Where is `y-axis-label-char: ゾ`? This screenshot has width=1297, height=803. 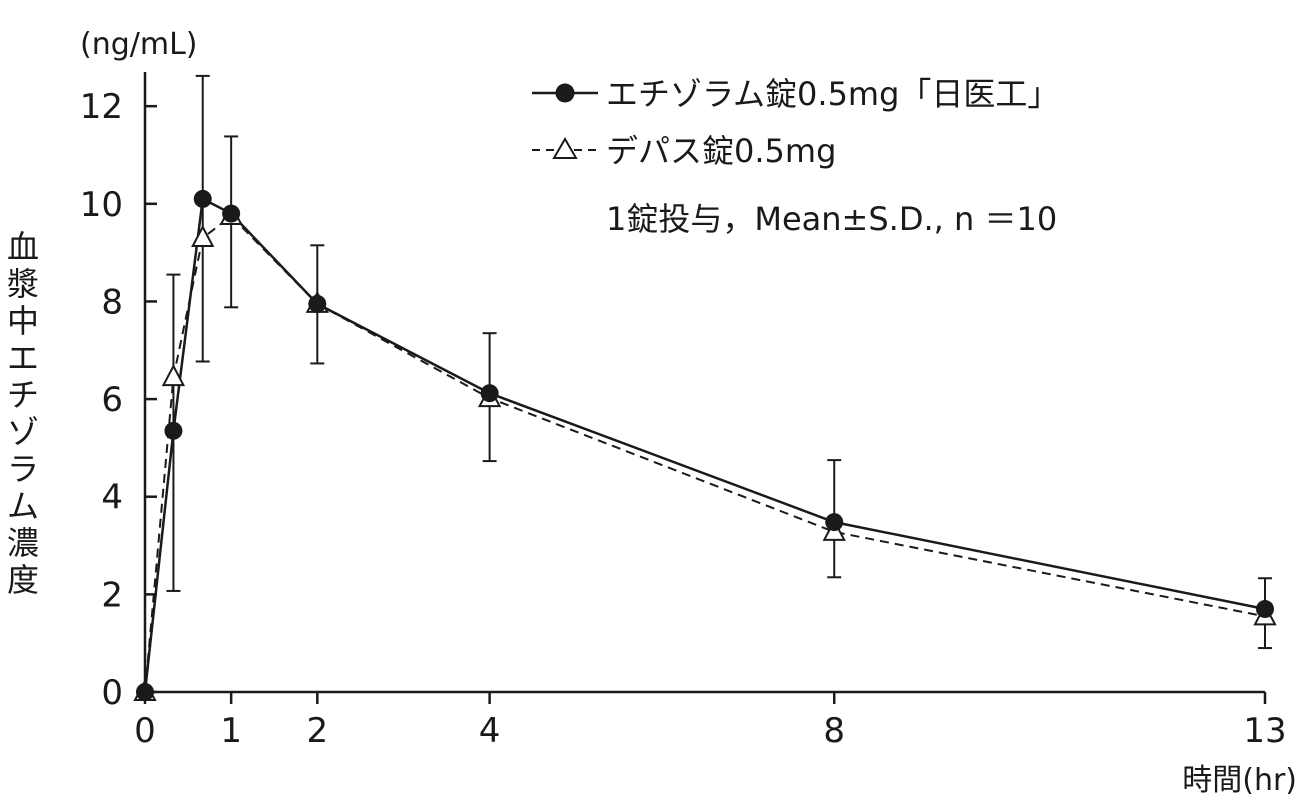
y-axis-label-char: ゾ is located at coordinates (23, 432).